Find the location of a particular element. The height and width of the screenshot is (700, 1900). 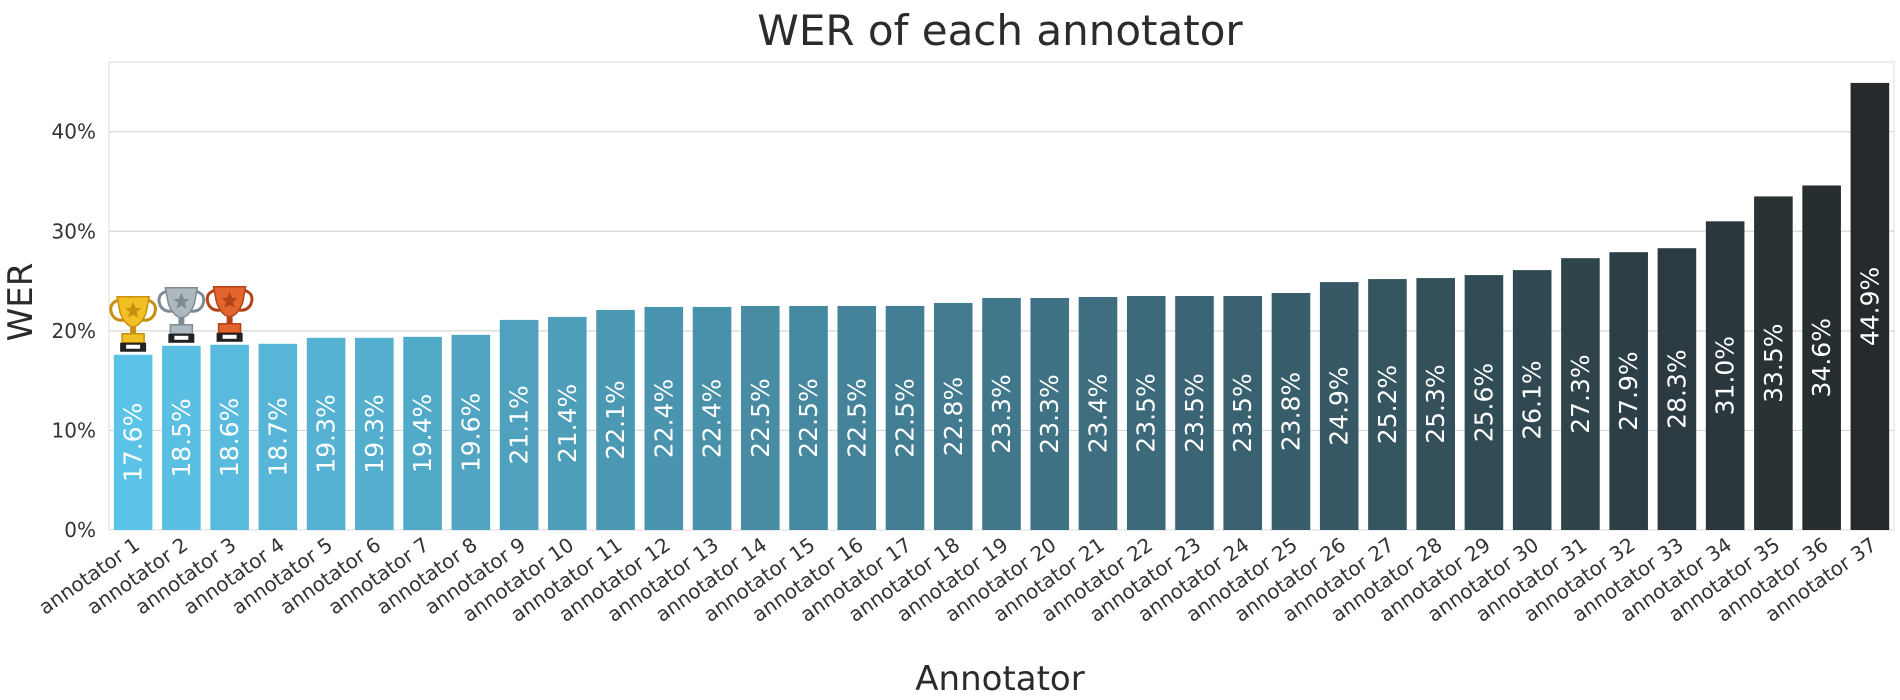

trophies is located at coordinates (181, 319).